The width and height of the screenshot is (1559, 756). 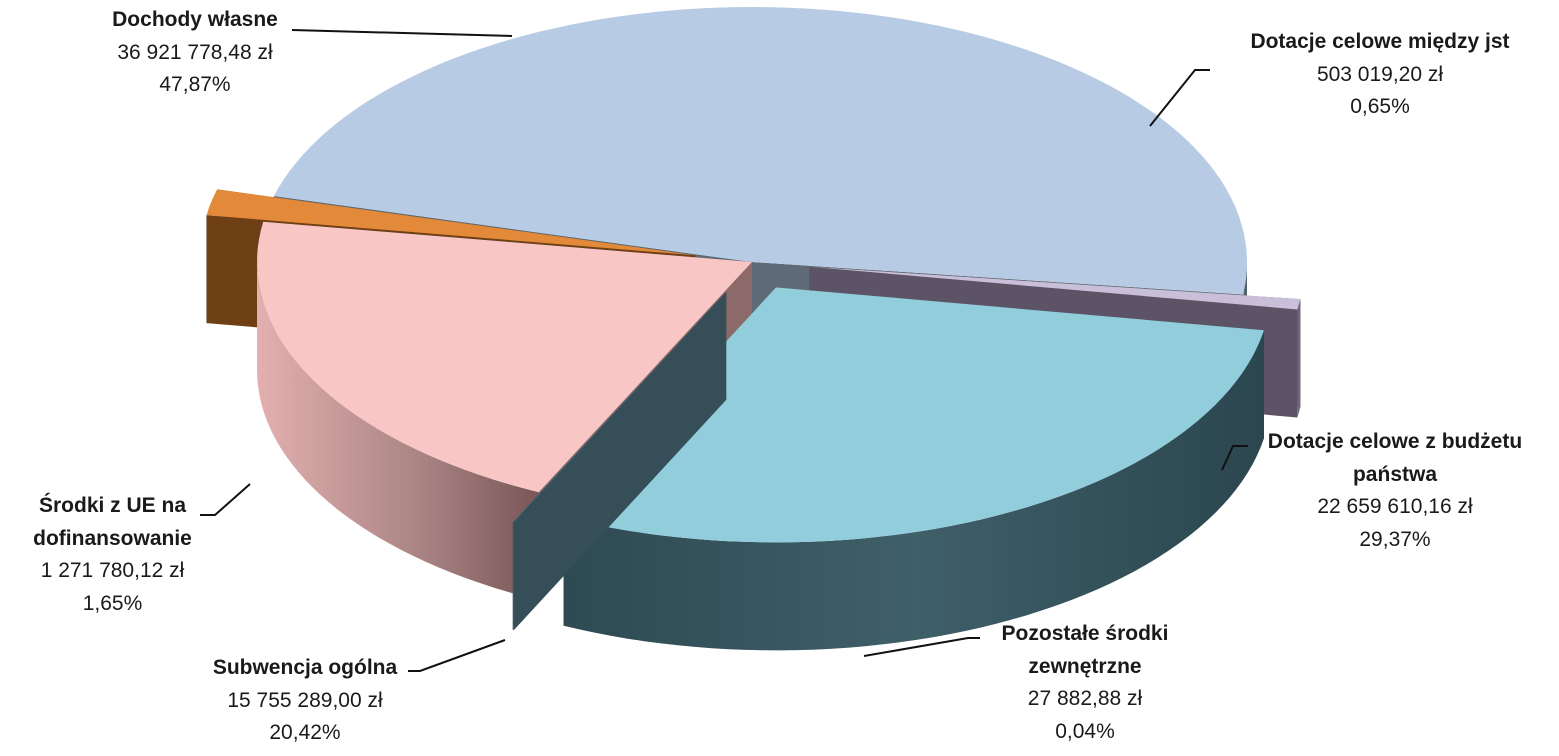 I want to click on slice-label-value: 27 882,88 zł, so click(x=1085, y=699).